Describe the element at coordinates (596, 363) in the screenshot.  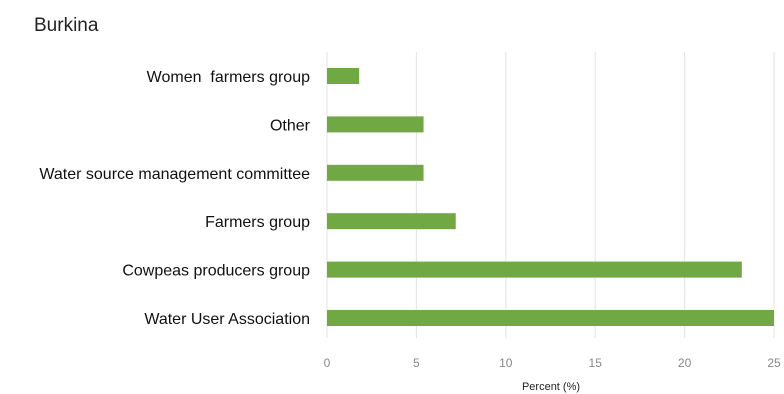
I see `x-tick-label: 15` at that location.